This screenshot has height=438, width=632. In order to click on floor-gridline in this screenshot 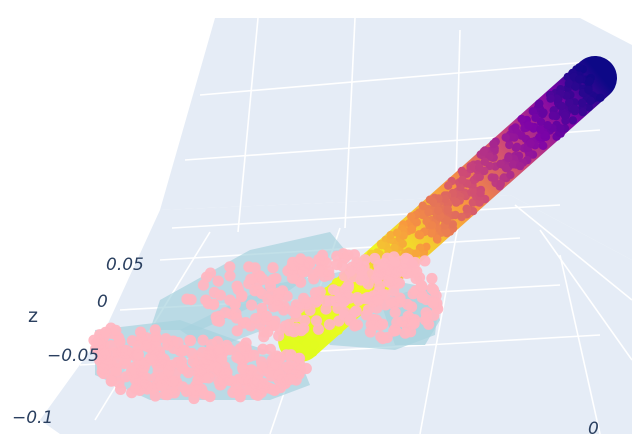, I will do `click(585, 295)`.